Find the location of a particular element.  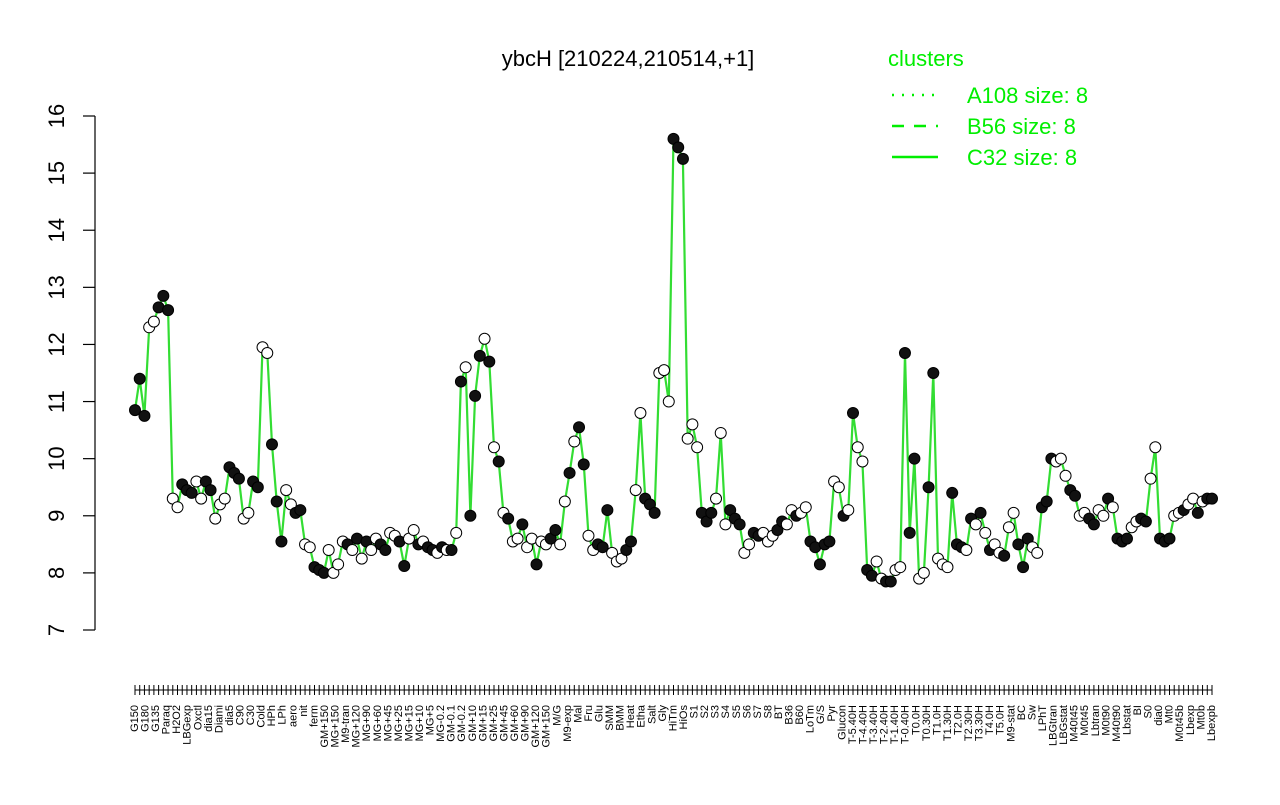

x-tick-label: HiTm is located at coordinates (673, 718).